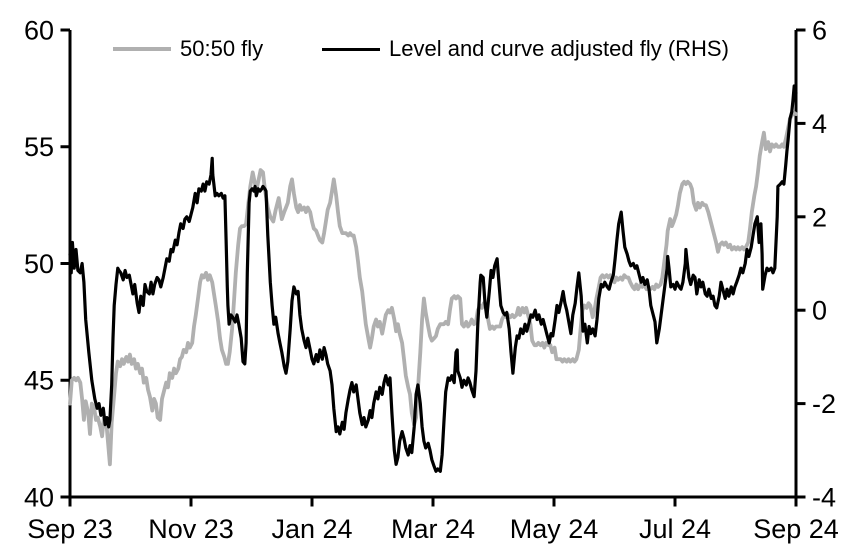 This screenshot has height=556, width=852. I want to click on y-right-tick-label: 0, so click(819, 311).